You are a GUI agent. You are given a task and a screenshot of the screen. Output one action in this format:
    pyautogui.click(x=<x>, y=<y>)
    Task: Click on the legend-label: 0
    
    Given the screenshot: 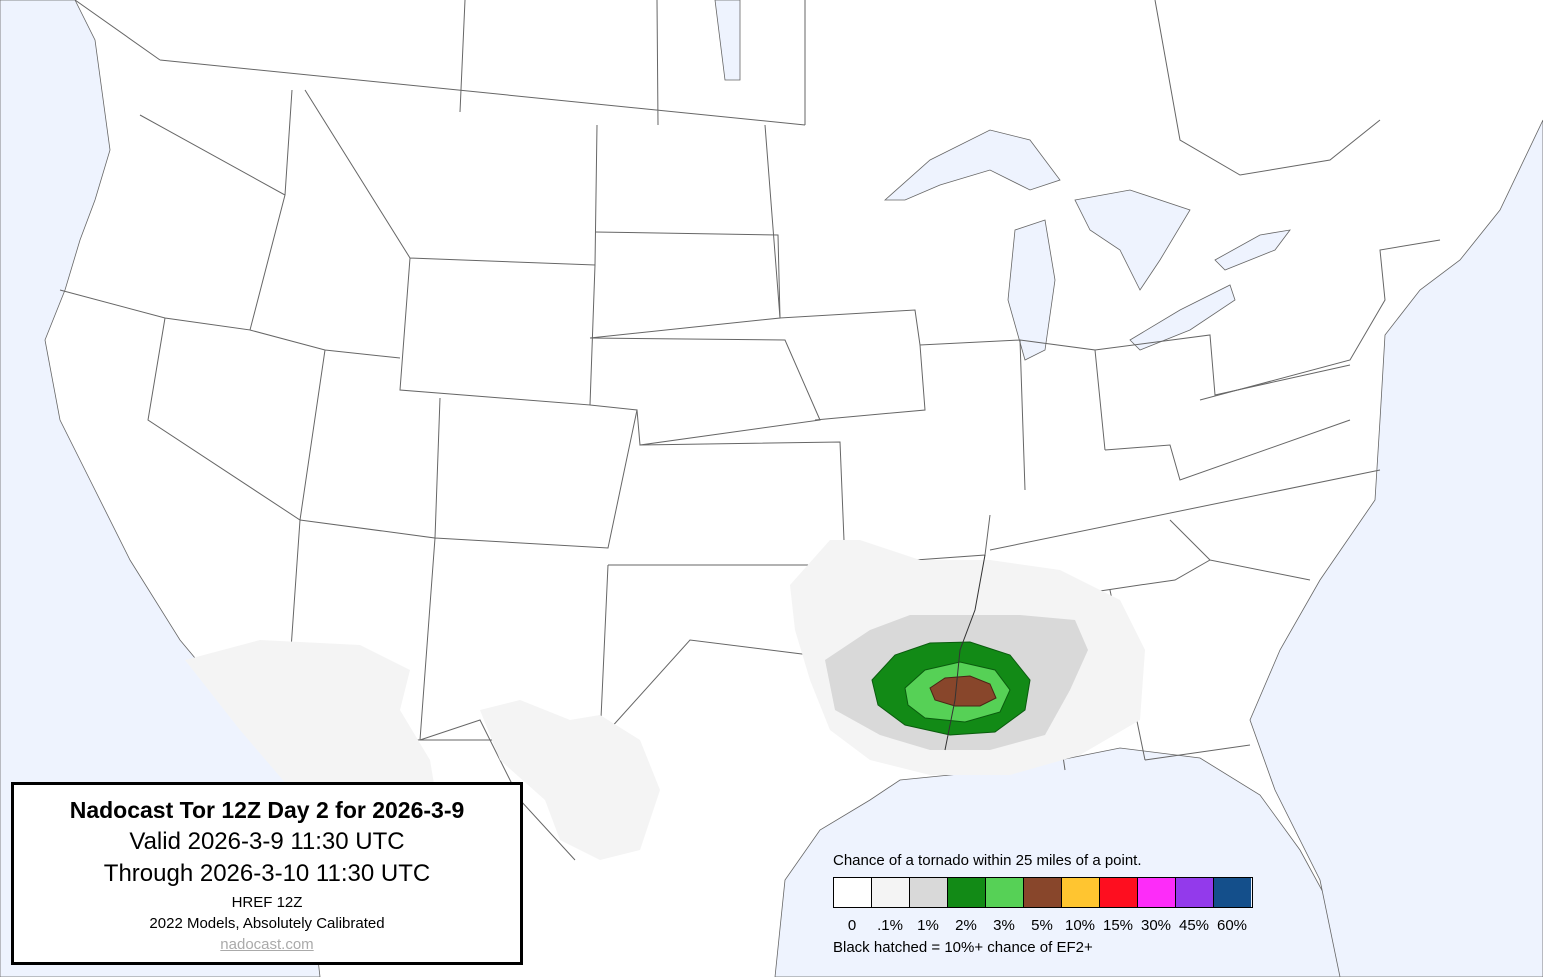 What is the action you would take?
    pyautogui.click(x=852, y=925)
    